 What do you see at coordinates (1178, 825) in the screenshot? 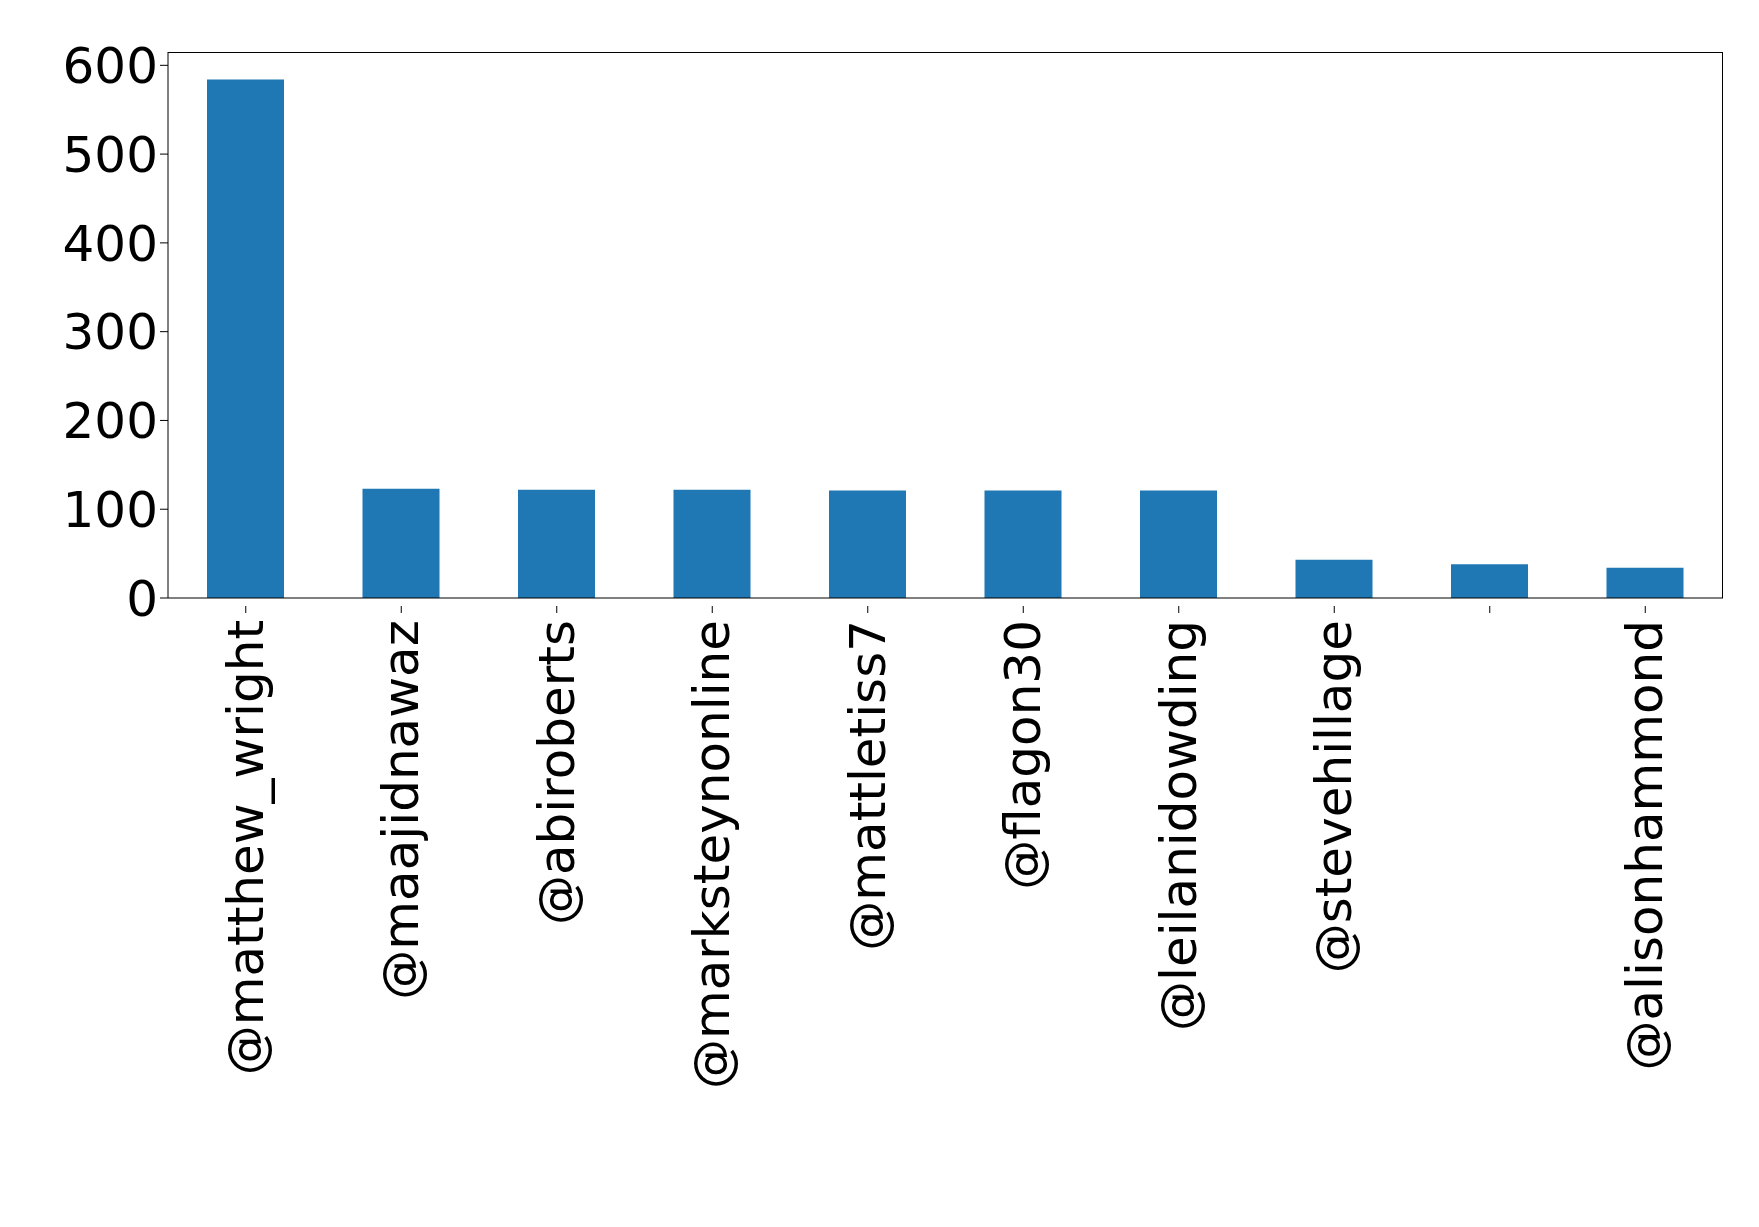
I see `x-tick-label: @leilanidowding` at bounding box center [1178, 825].